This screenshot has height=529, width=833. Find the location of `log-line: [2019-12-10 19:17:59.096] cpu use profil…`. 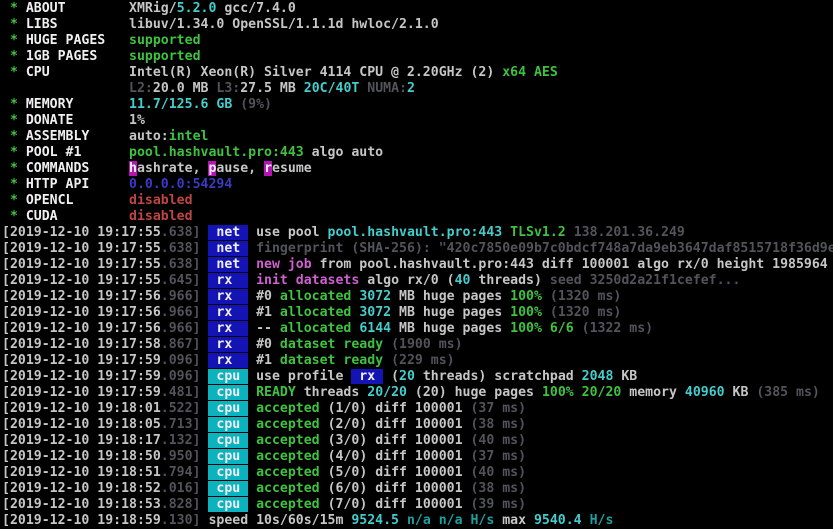

log-line: [2019-12-10 19:17:59.096] cpu use profil… is located at coordinates (417, 377).